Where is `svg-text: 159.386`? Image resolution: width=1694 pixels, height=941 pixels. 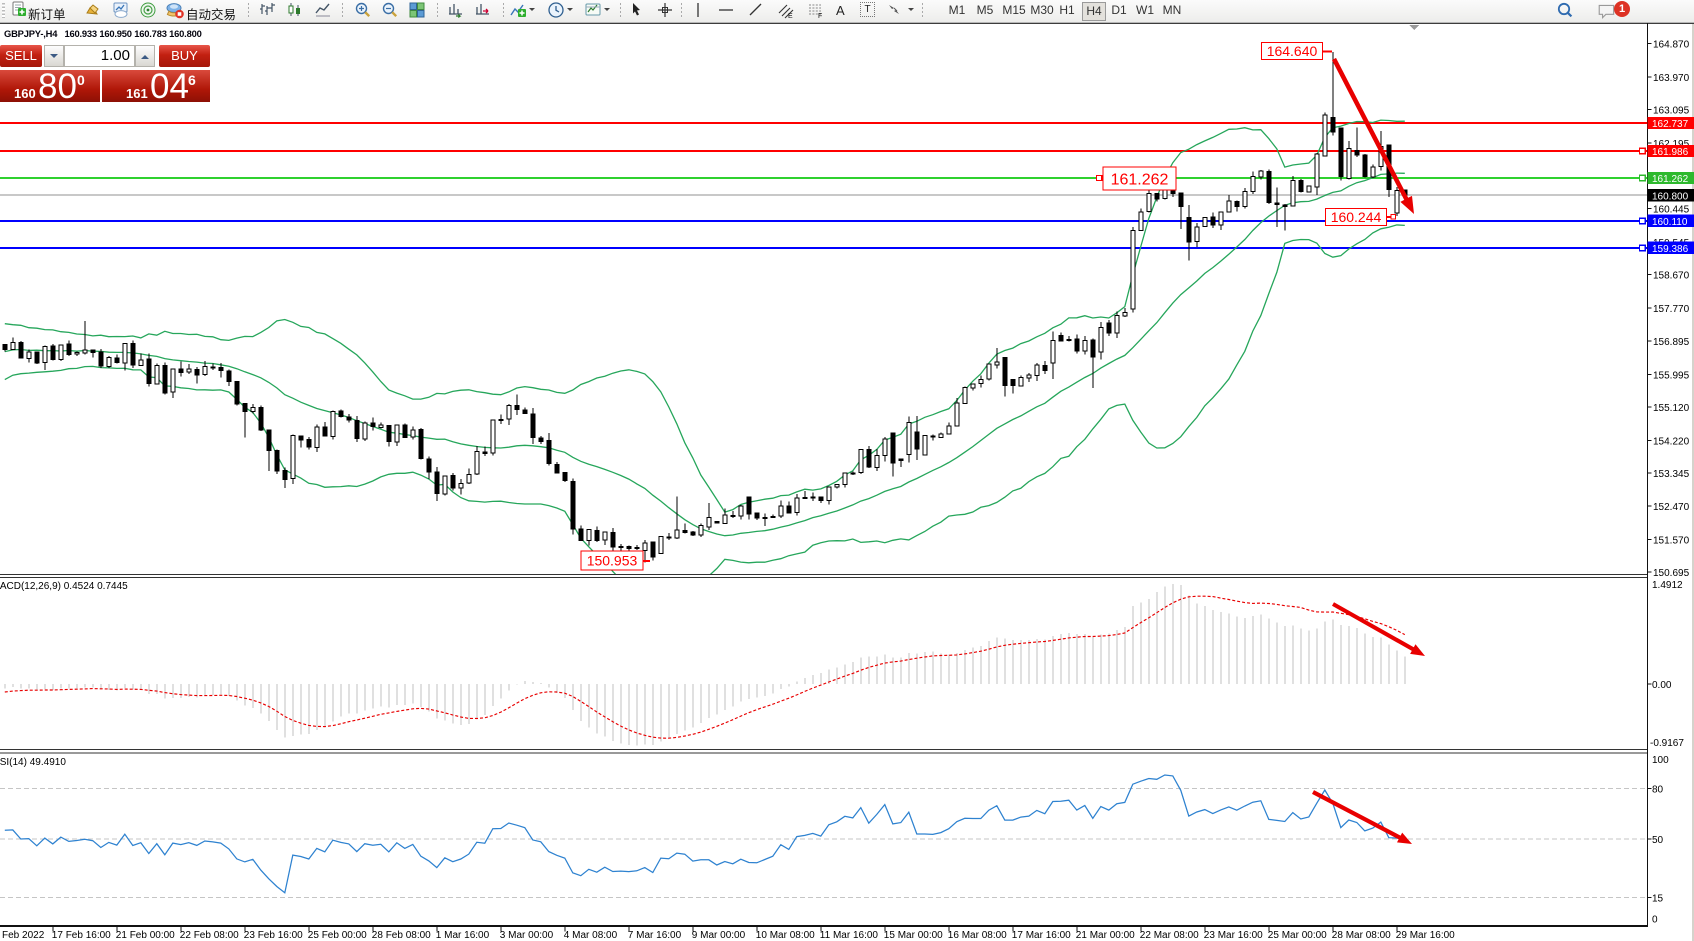
svg-text: 159.386 is located at coordinates (1670, 249).